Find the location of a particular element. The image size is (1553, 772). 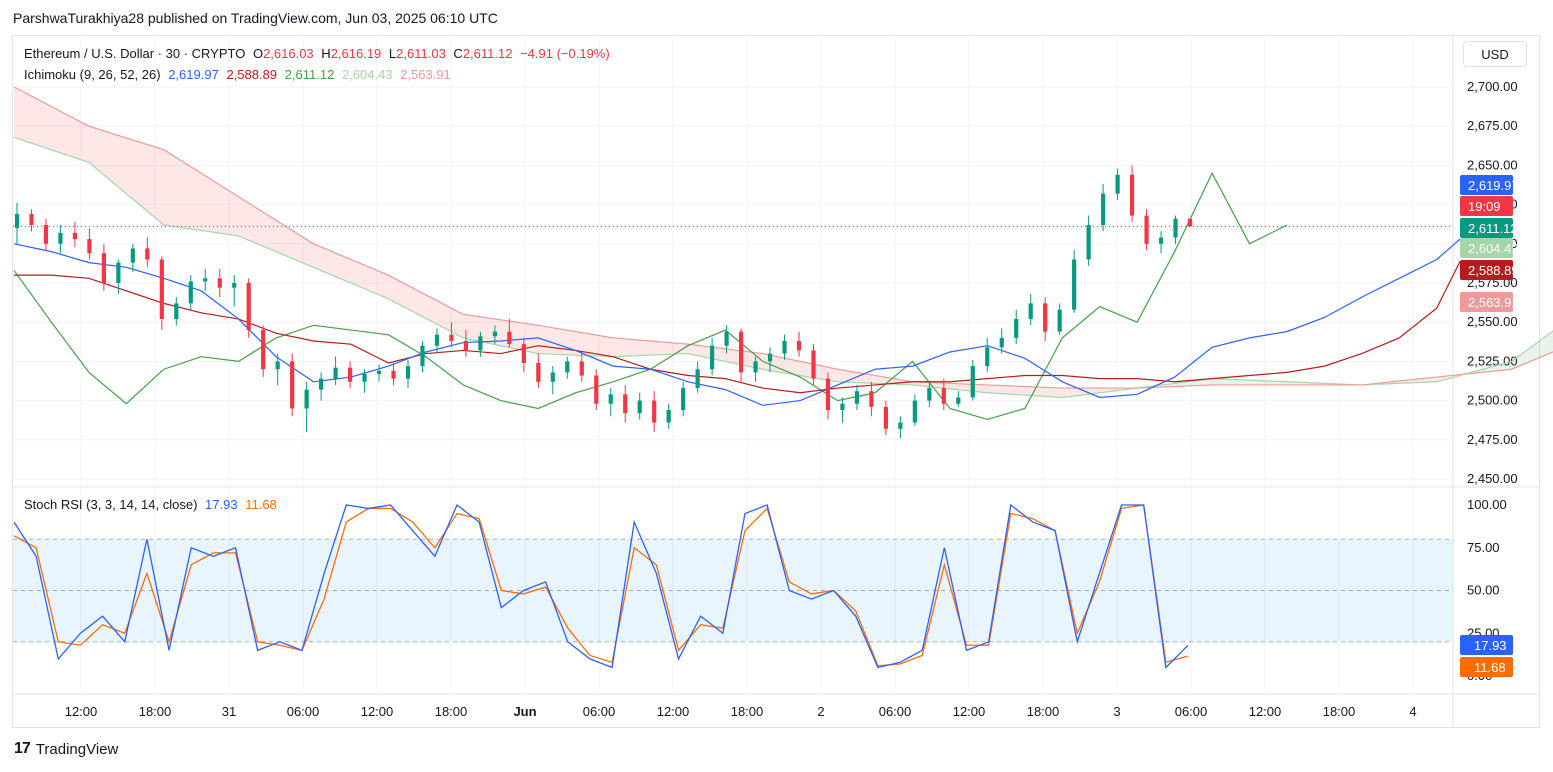

price-tag-label: 2,611.12 is located at coordinates (1493, 228).